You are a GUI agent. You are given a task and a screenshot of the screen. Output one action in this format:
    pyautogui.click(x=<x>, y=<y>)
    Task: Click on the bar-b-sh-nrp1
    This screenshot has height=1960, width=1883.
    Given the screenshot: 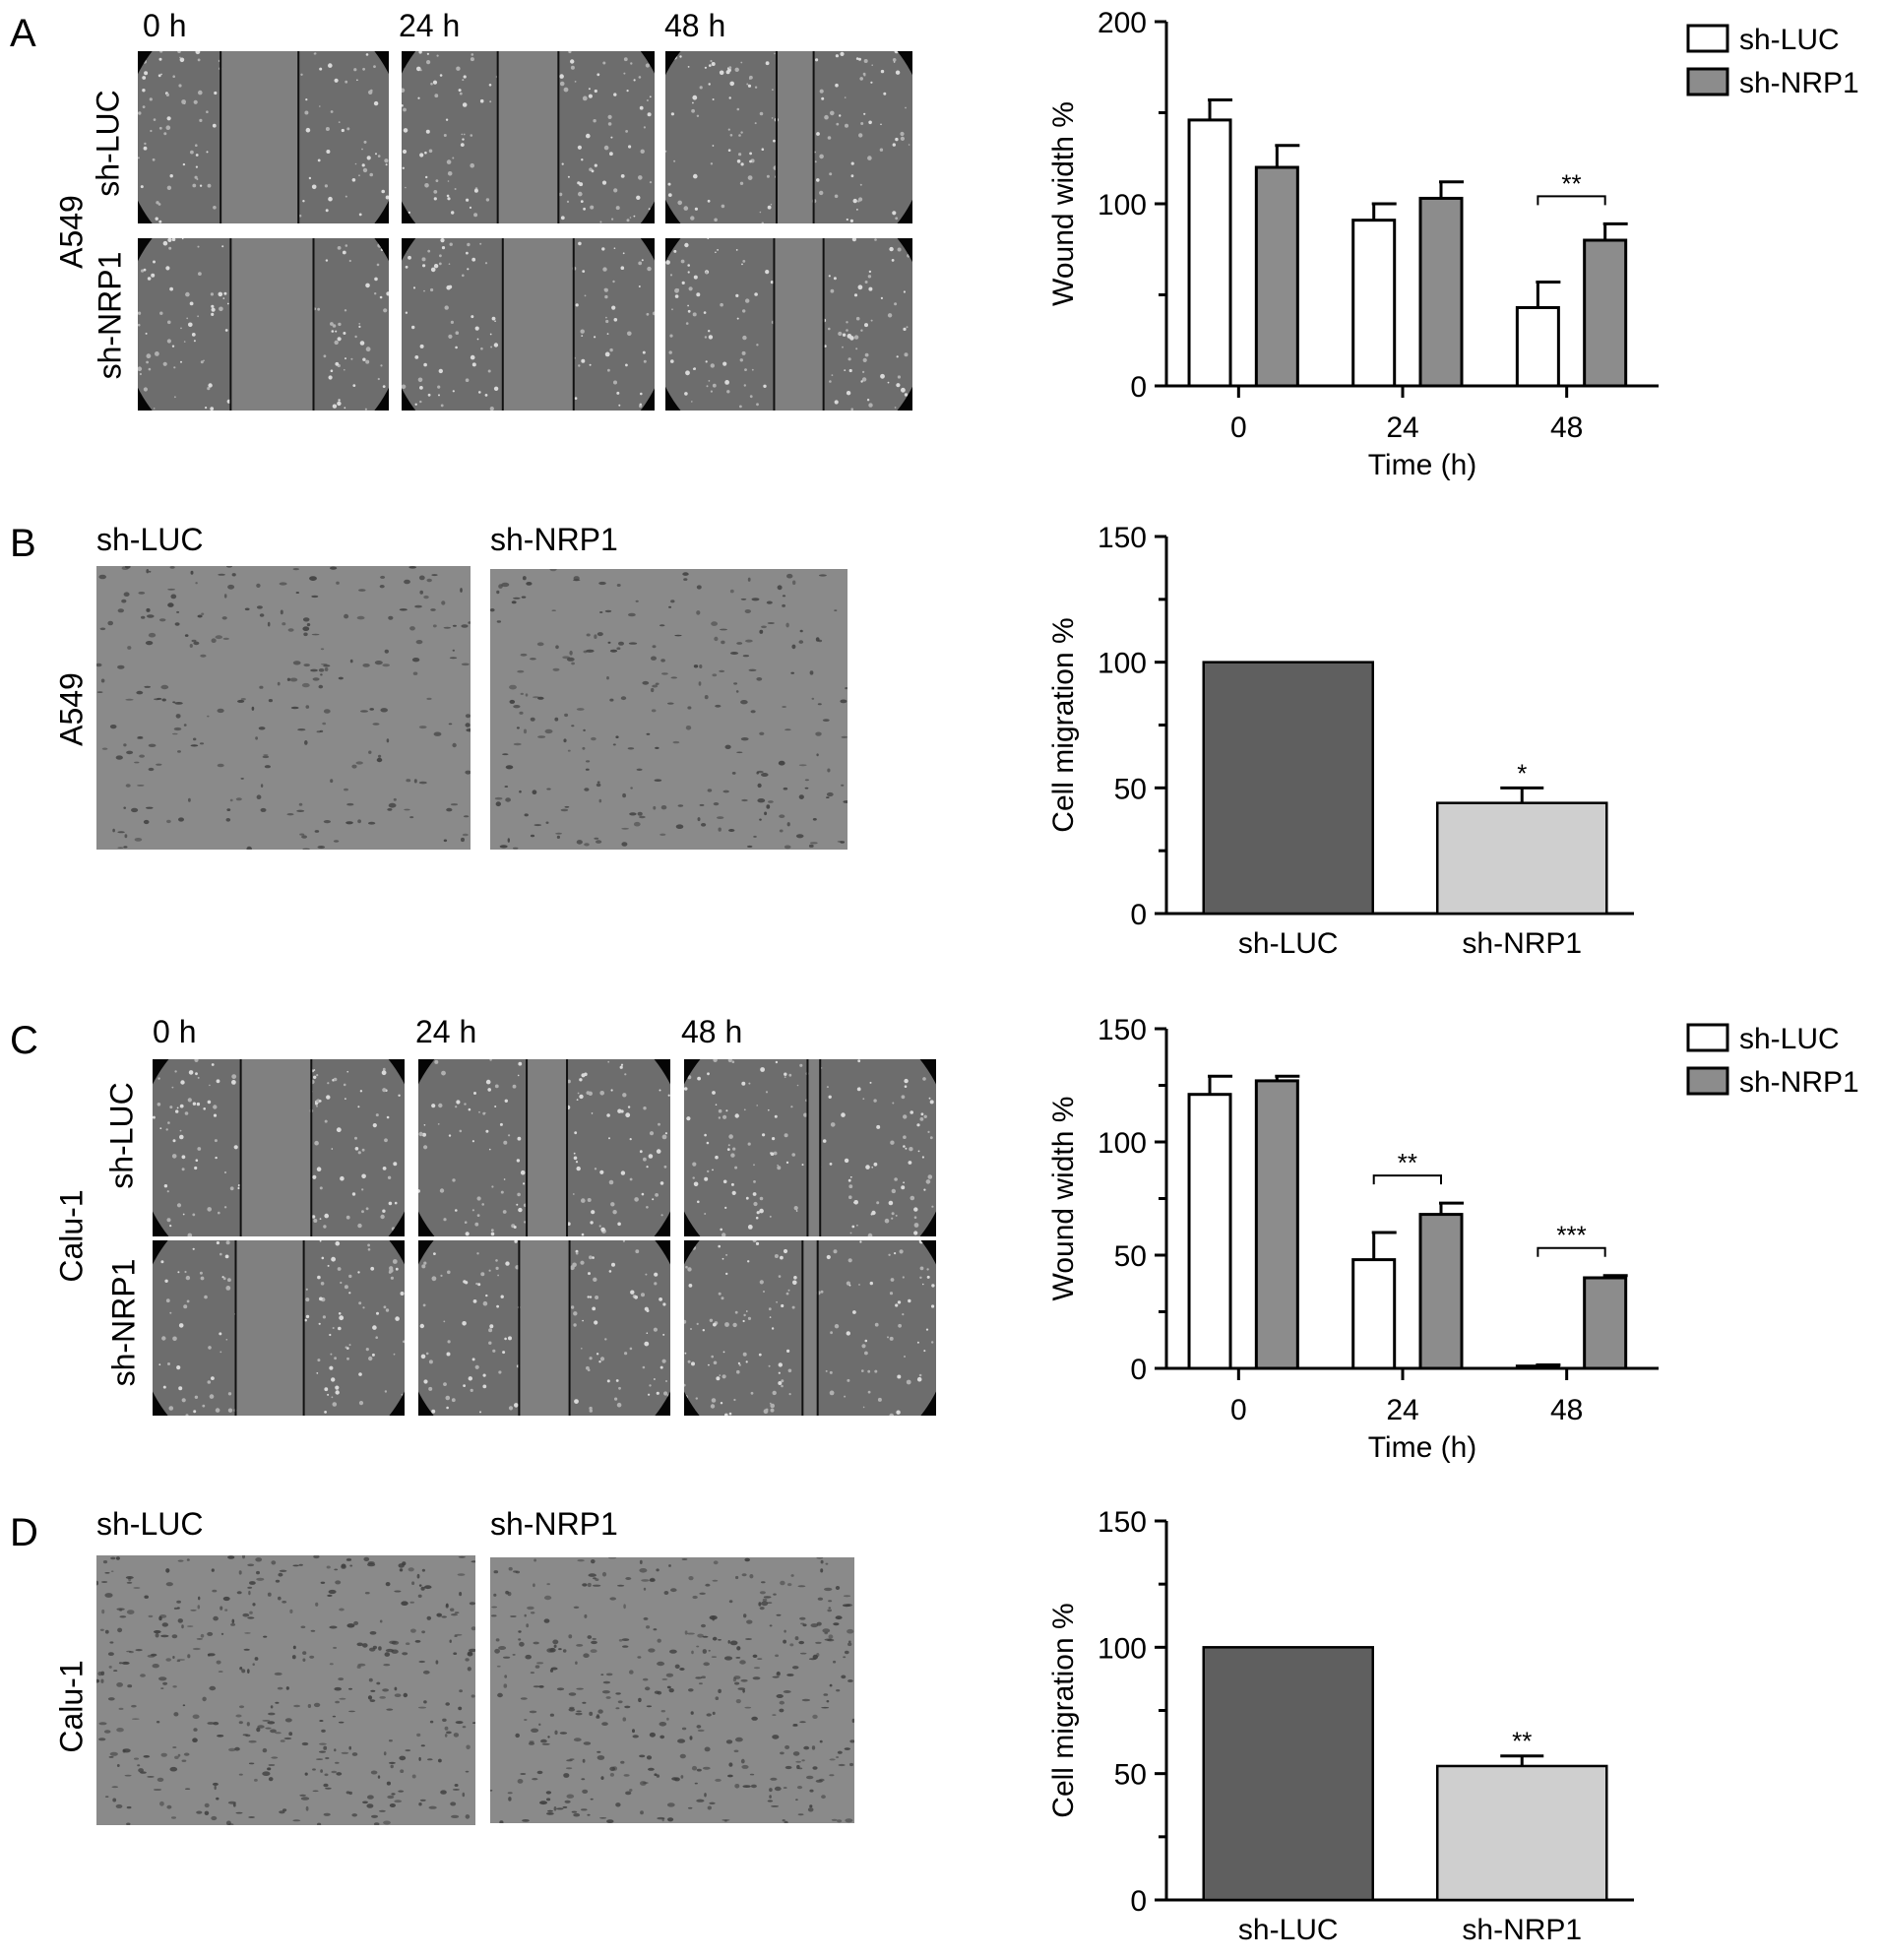 What is the action you would take?
    pyautogui.click(x=1522, y=858)
    